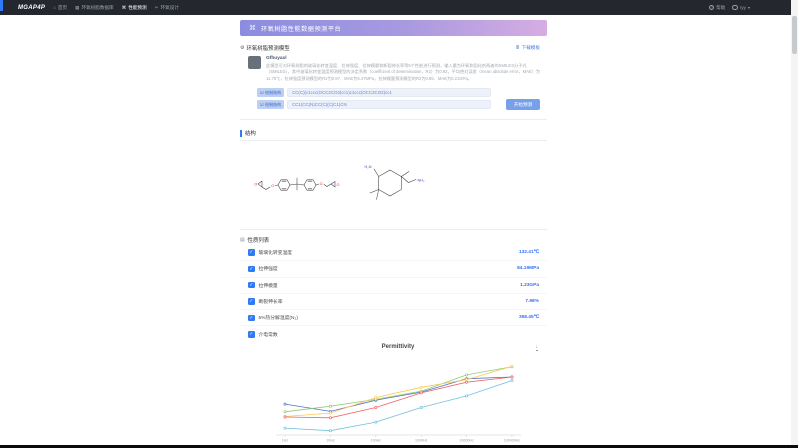 The image size is (798, 448). Describe the element at coordinates (398, 347) in the screenshot. I see `chart-title: Permittivity` at that location.